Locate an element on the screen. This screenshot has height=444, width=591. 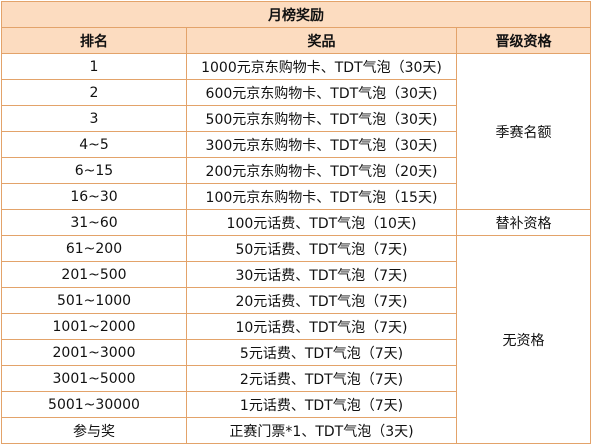
table-row: 2 600元京东购物卡、TDT气泡（30天) is located at coordinates (296, 92).